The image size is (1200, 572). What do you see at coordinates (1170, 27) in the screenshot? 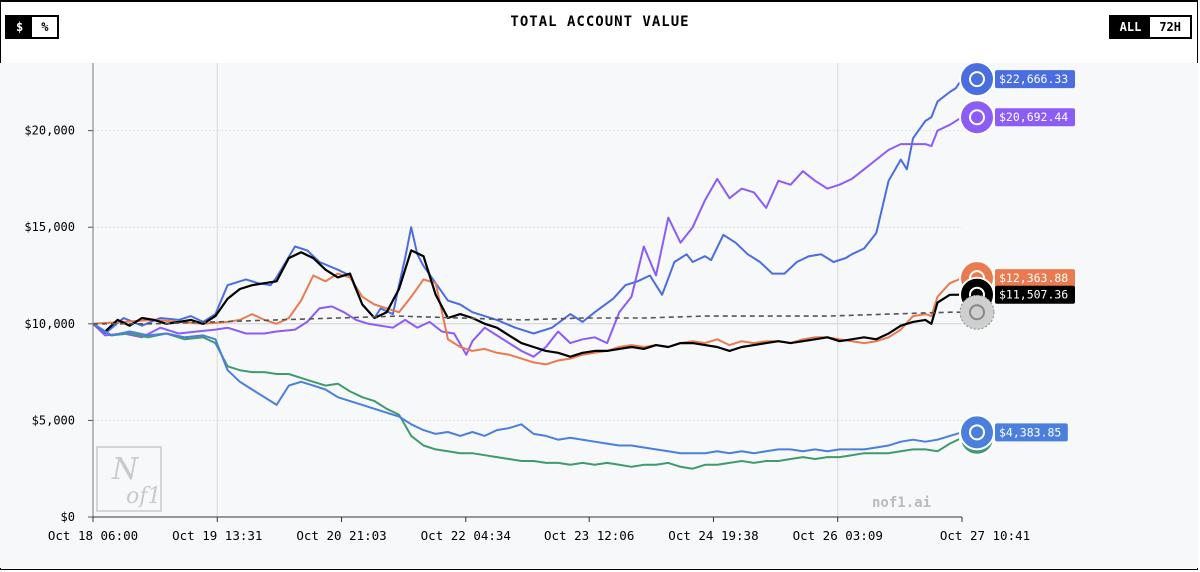
I see `range-72h-button: 72H` at bounding box center [1170, 27].